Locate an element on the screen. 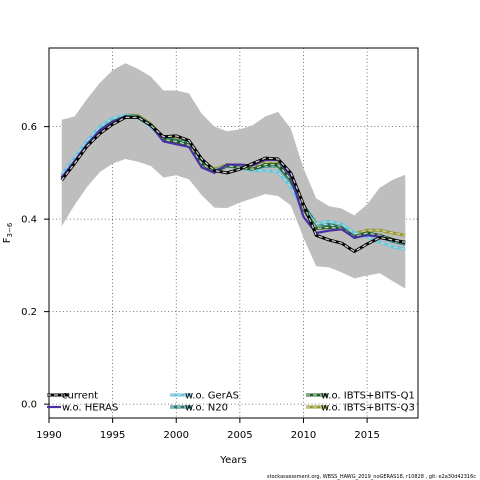  y-axis-title-main: F is located at coordinates (7, 240).